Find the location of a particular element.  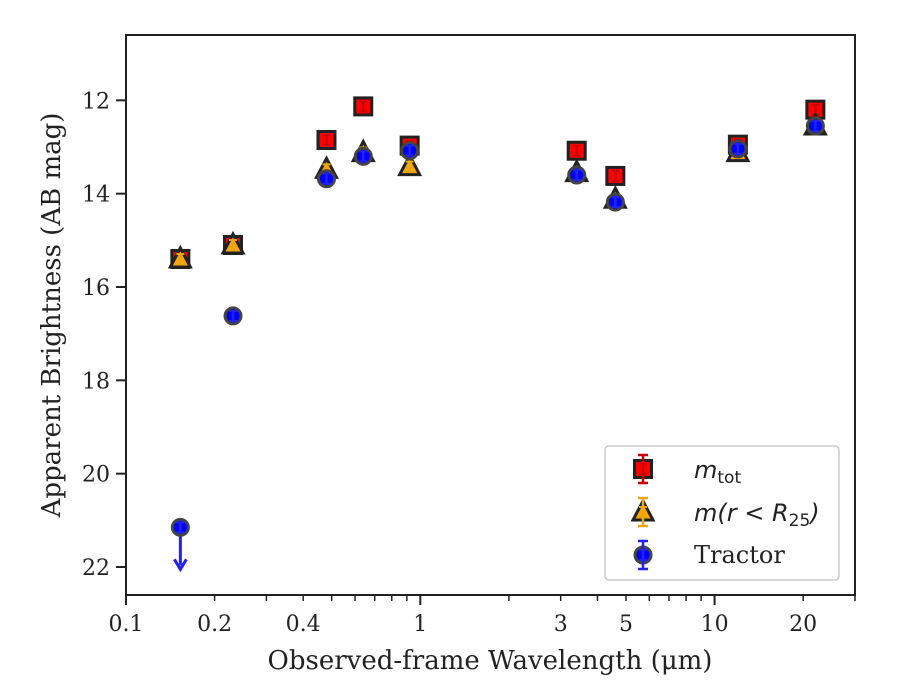

x-tick-label: 20 is located at coordinates (803, 624).